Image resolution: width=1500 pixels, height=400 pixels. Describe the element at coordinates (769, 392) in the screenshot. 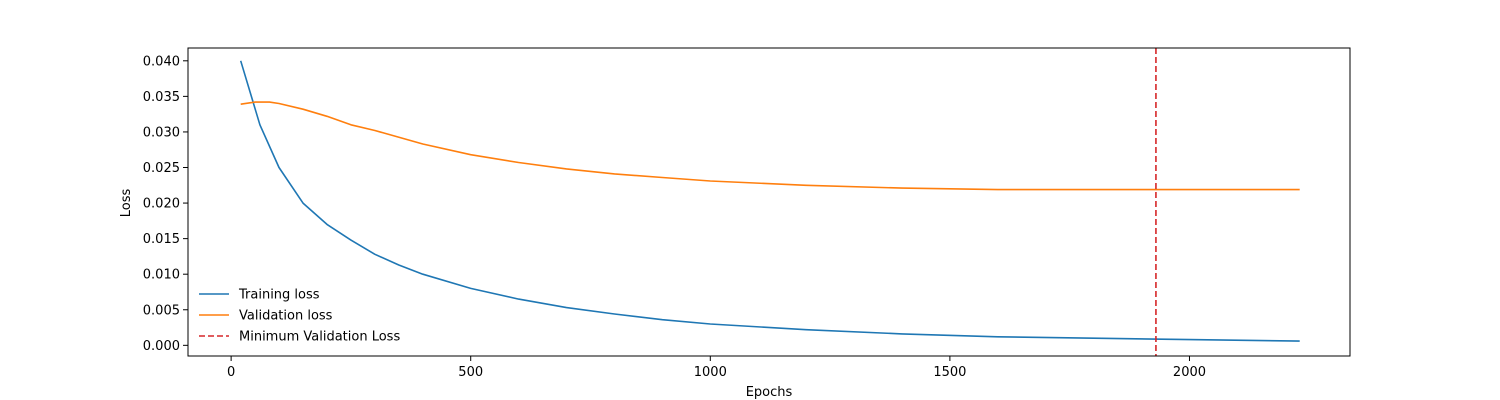

I see `x-axis-label: Epochs` at that location.